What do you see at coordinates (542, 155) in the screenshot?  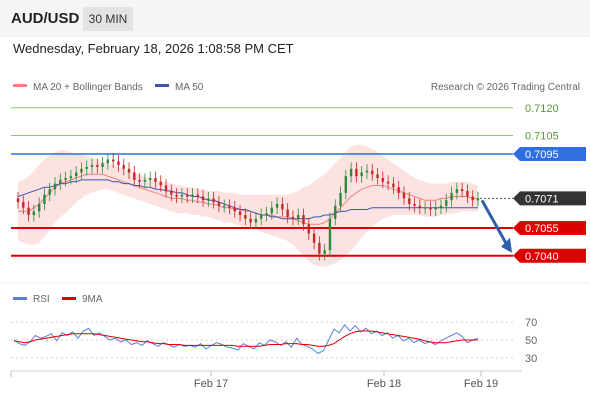 I see `level-label-0.7095: 0.7095` at bounding box center [542, 155].